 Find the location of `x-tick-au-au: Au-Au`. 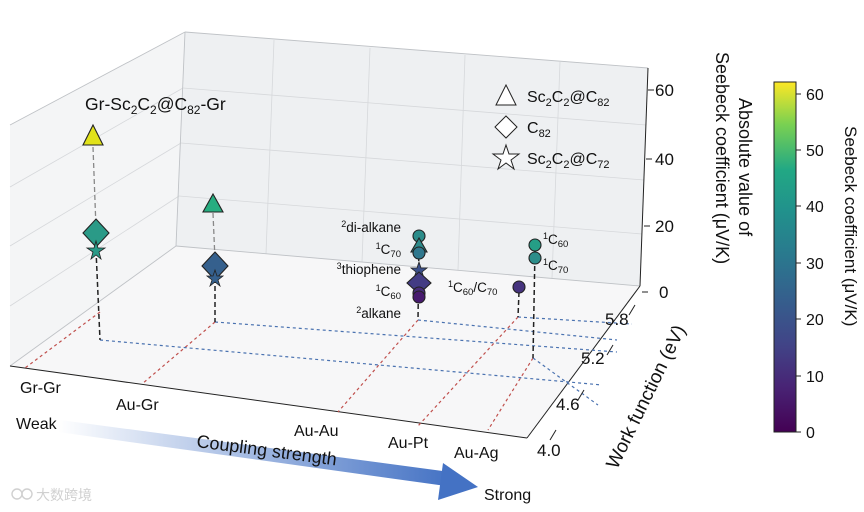

x-tick-au-au: Au-Au is located at coordinates (316, 431).